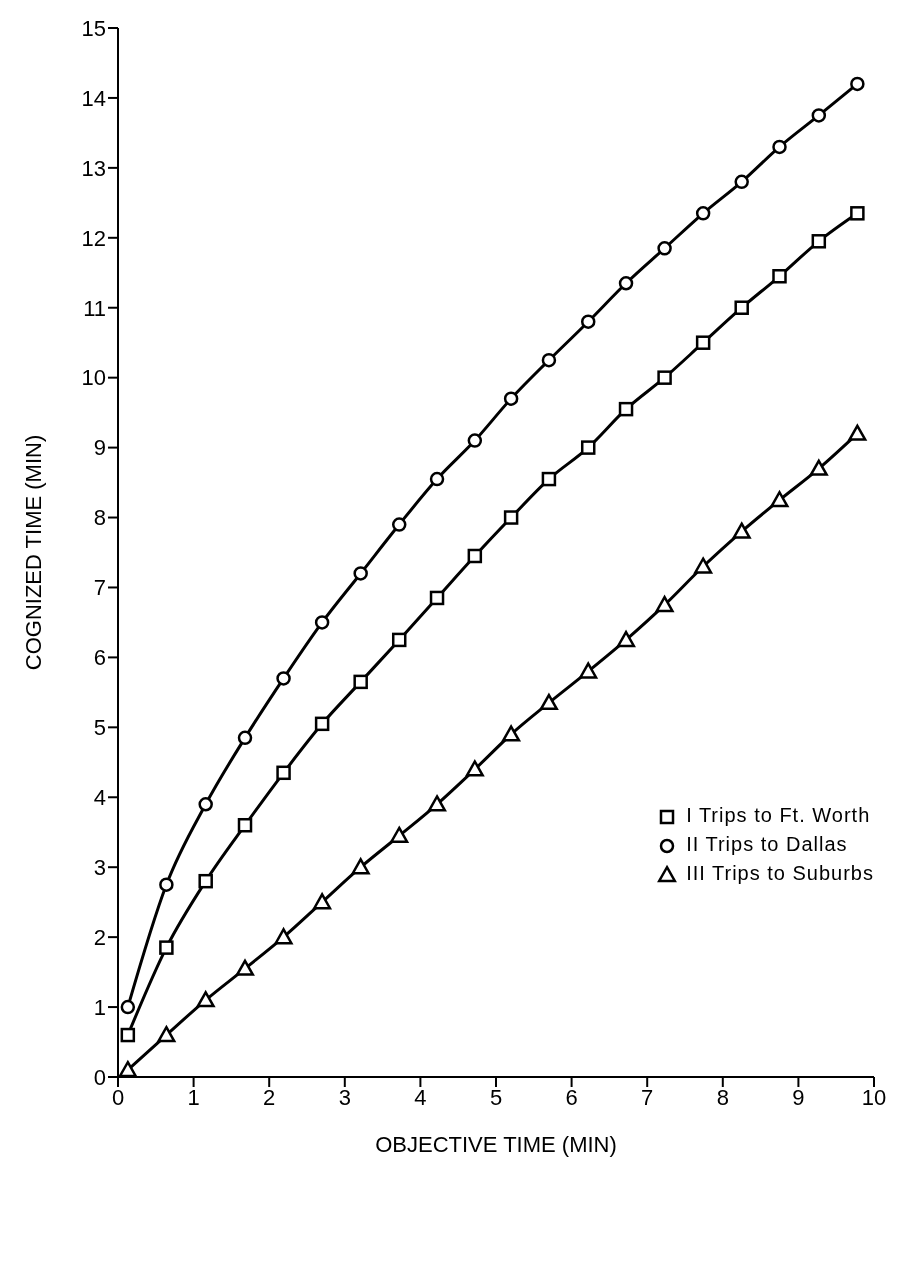  I want to click on y-tick-label: 0, so click(99, 1077).